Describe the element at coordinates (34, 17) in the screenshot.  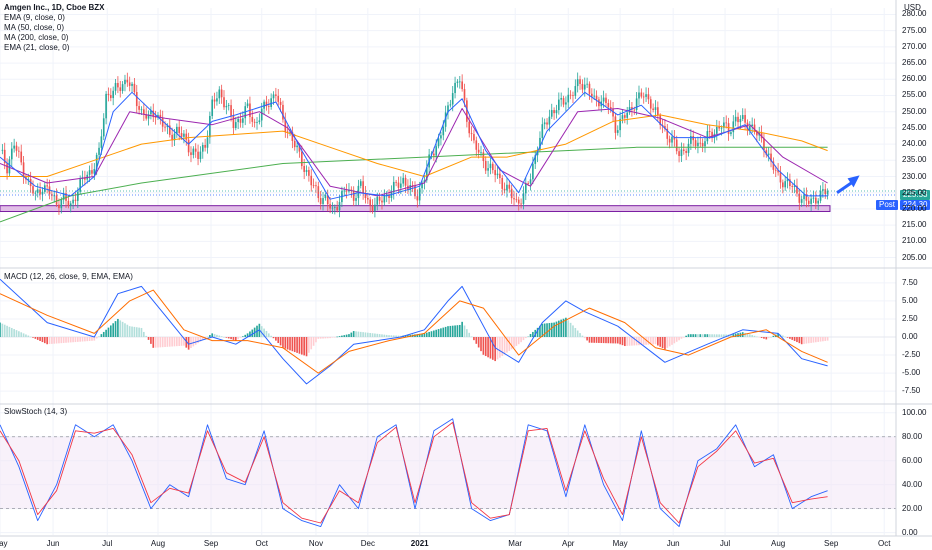
I see `legend-ema9: EMA (9, close, 0)` at that location.